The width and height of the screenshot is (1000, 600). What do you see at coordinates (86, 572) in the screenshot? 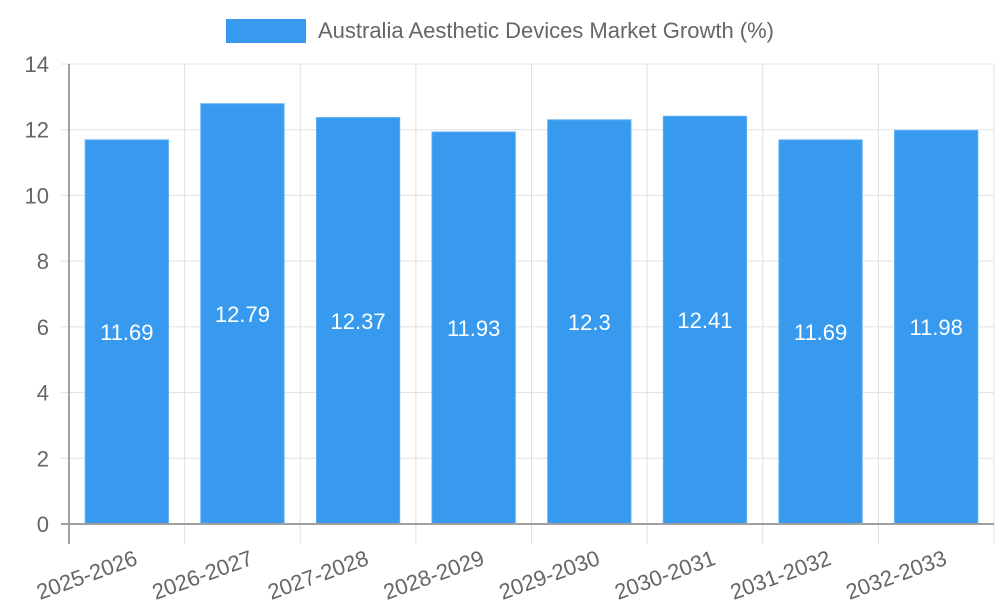
I see `x-tick-label: 2025-2026` at bounding box center [86, 572].